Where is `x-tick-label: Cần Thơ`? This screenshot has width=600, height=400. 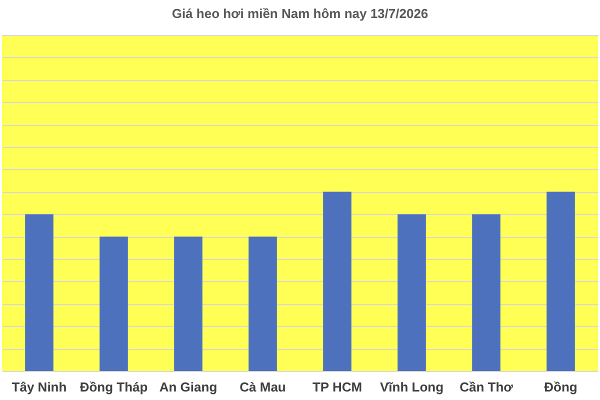 x-tick-label: Cần Thơ is located at coordinates (487, 387).